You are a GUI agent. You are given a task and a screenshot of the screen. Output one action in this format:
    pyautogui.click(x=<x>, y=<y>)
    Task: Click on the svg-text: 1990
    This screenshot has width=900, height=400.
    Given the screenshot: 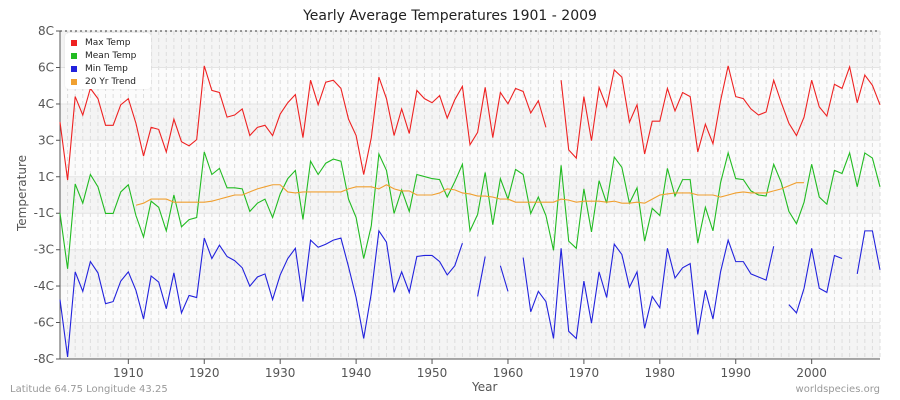 What is the action you would take?
    pyautogui.click(x=735, y=373)
    